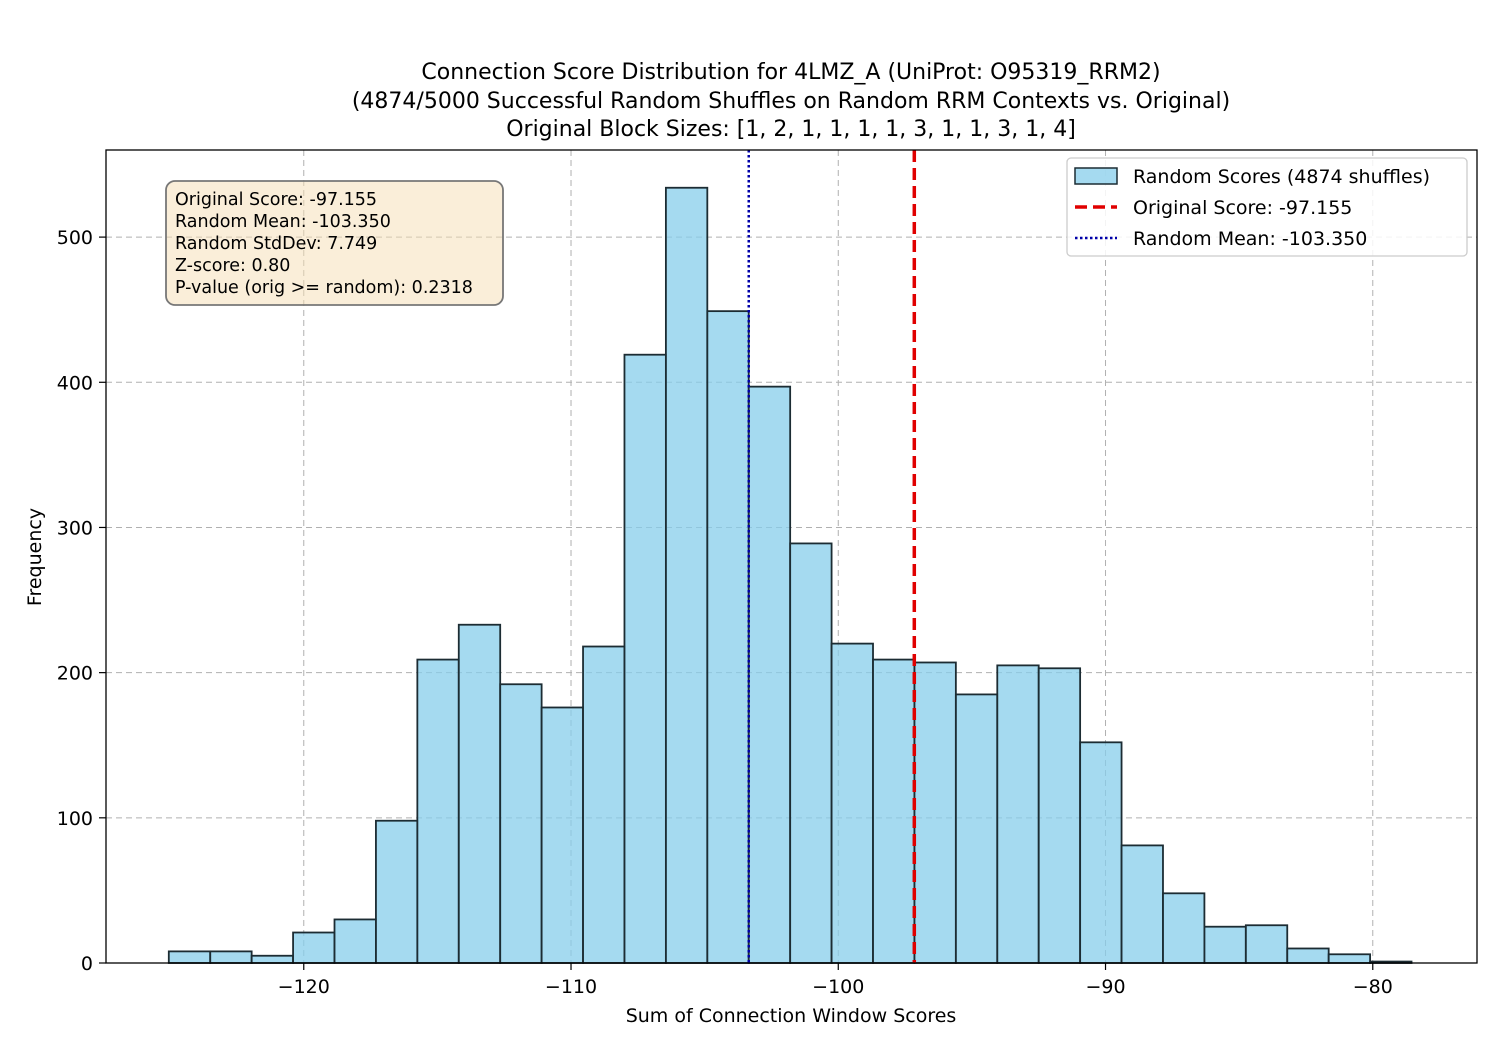 This screenshot has height=1054, width=1500. Describe the element at coordinates (75, 819) in the screenshot. I see `y-tick-label: 100` at that location.